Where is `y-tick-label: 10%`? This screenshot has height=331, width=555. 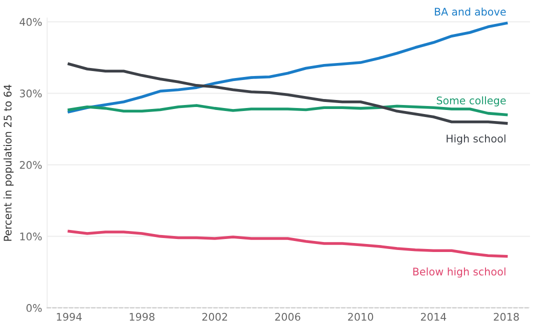
y-tick-label: 10% is located at coordinates (31, 236).